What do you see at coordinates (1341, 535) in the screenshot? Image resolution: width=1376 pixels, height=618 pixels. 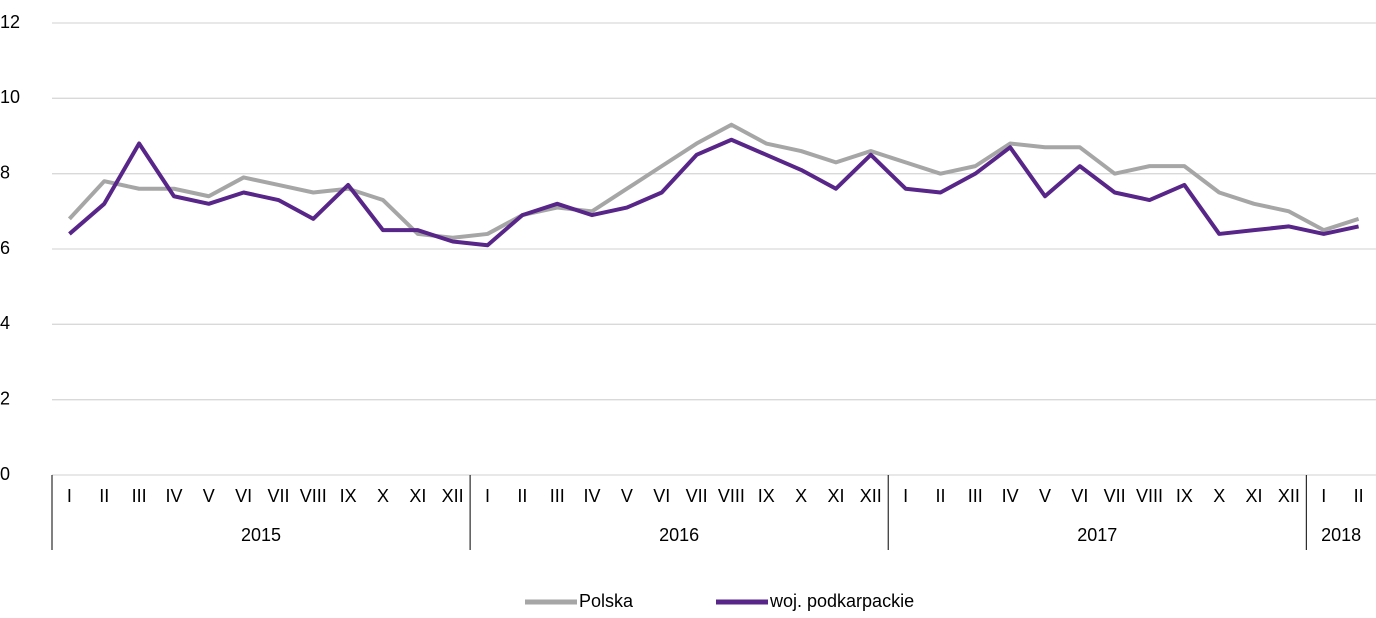 I see `x-group-label: 2018` at bounding box center [1341, 535].